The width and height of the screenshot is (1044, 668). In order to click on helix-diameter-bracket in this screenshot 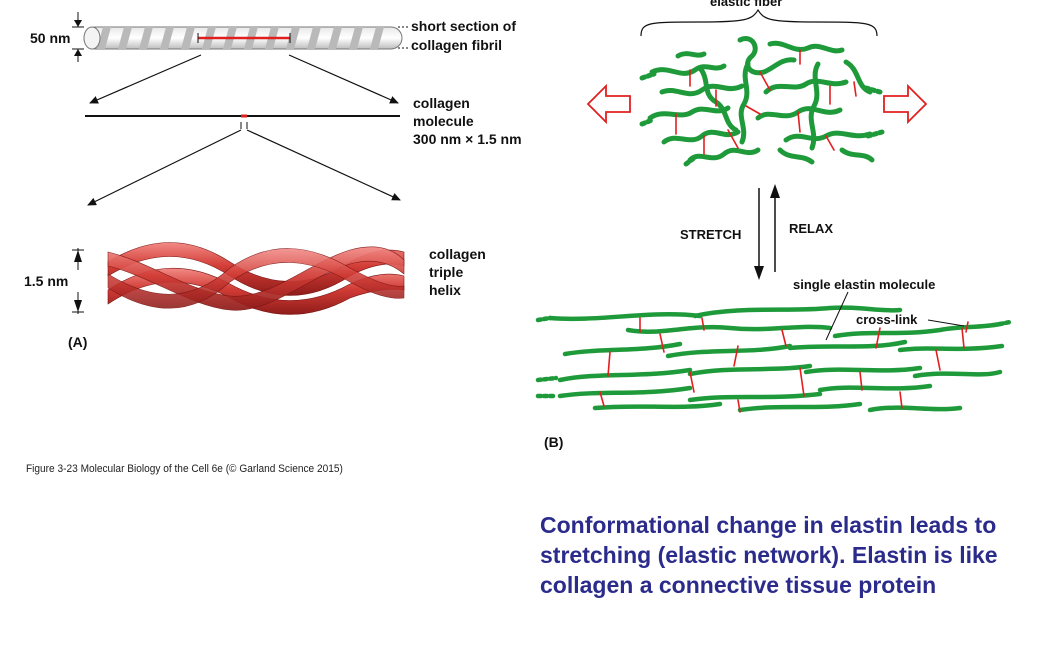, I will do `click(78, 281)`.